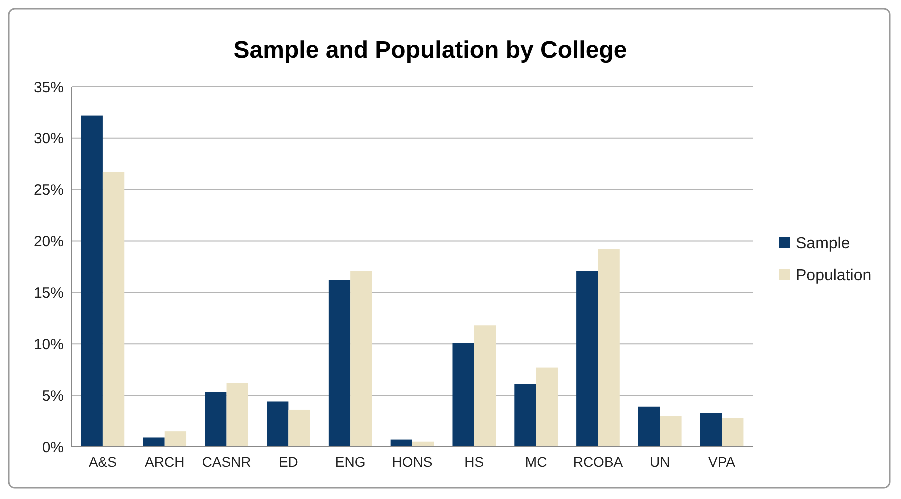 Image resolution: width=901 pixels, height=499 pixels. I want to click on x-tick-label: ENG, so click(350, 462).